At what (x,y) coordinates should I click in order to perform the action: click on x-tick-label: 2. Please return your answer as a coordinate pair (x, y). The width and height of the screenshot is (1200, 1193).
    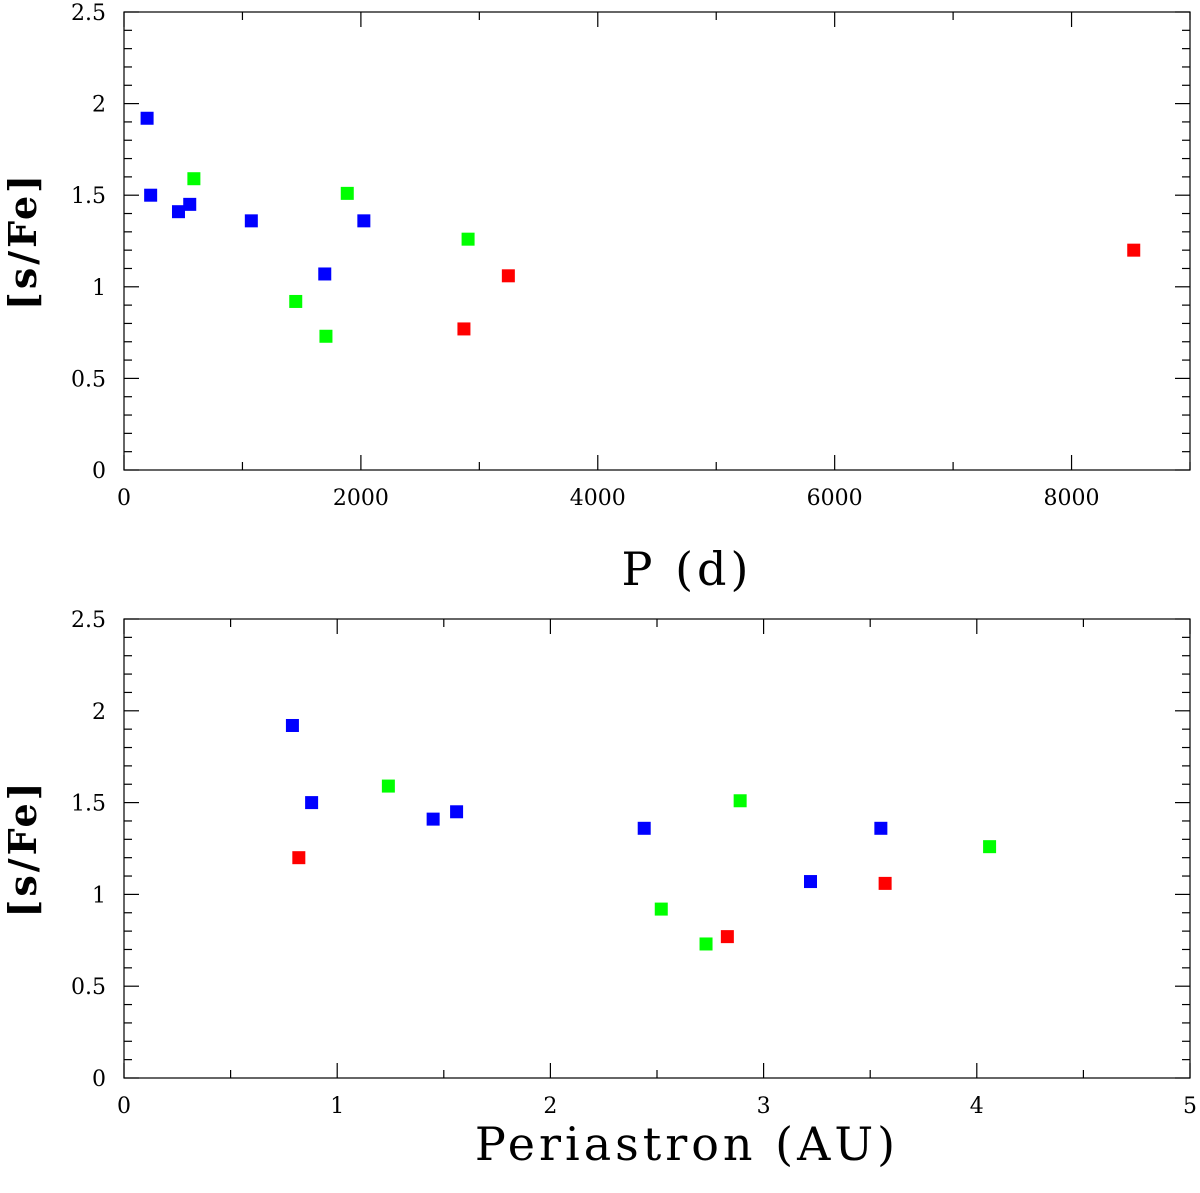
    Looking at the image, I should click on (550, 1106).